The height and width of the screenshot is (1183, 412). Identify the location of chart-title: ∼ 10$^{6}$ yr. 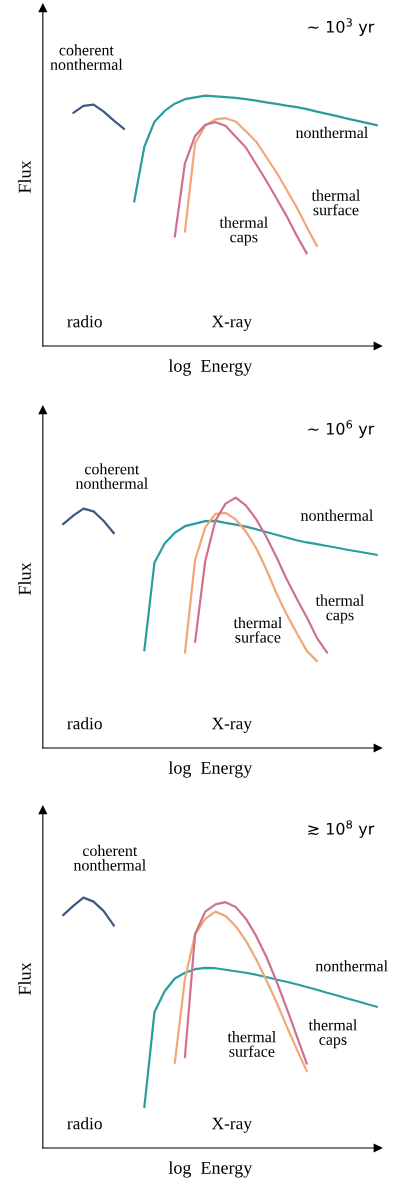
(341, 429).